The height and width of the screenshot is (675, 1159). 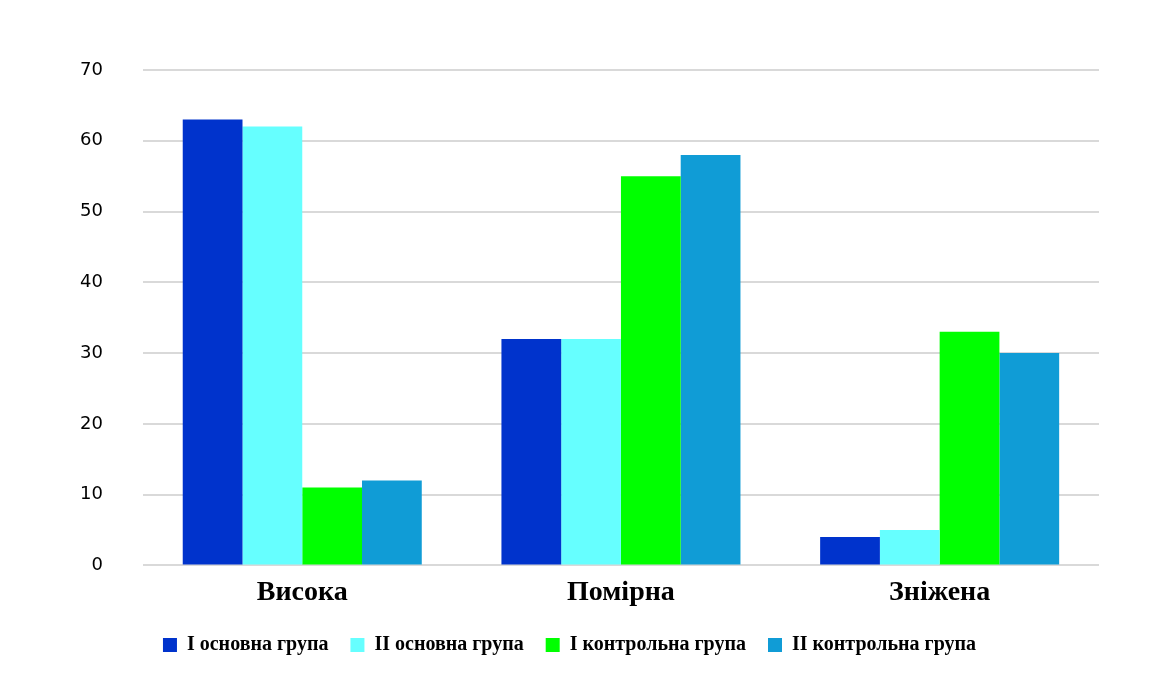 What do you see at coordinates (91, 493) in the screenshot?
I see `y-tick-label: 10` at bounding box center [91, 493].